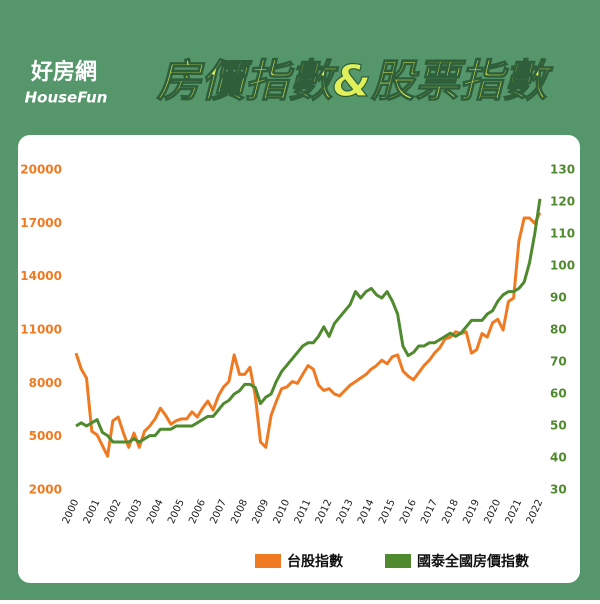 The image size is (600, 604). Describe the element at coordinates (562, 202) in the screenshot. I see `y2-tick-label: 120` at that location.